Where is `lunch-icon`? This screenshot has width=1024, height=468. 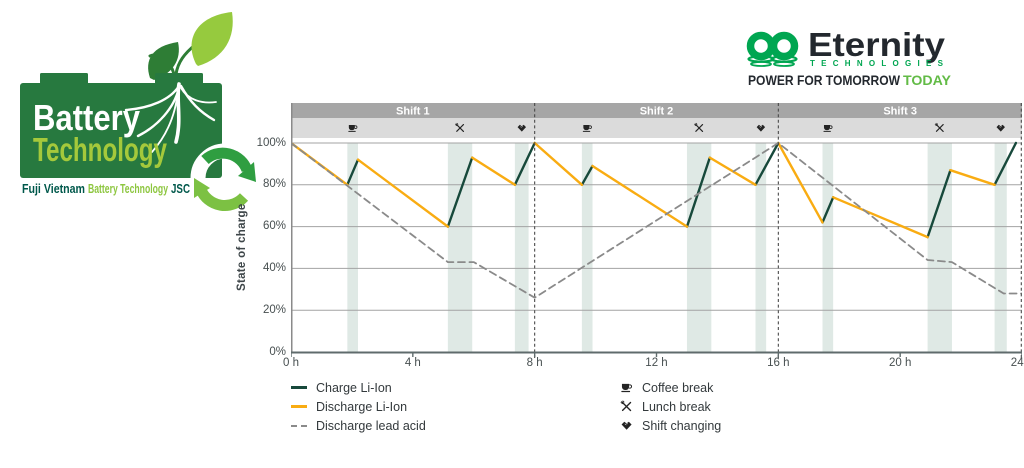 lunch-icon is located at coordinates (626, 406).